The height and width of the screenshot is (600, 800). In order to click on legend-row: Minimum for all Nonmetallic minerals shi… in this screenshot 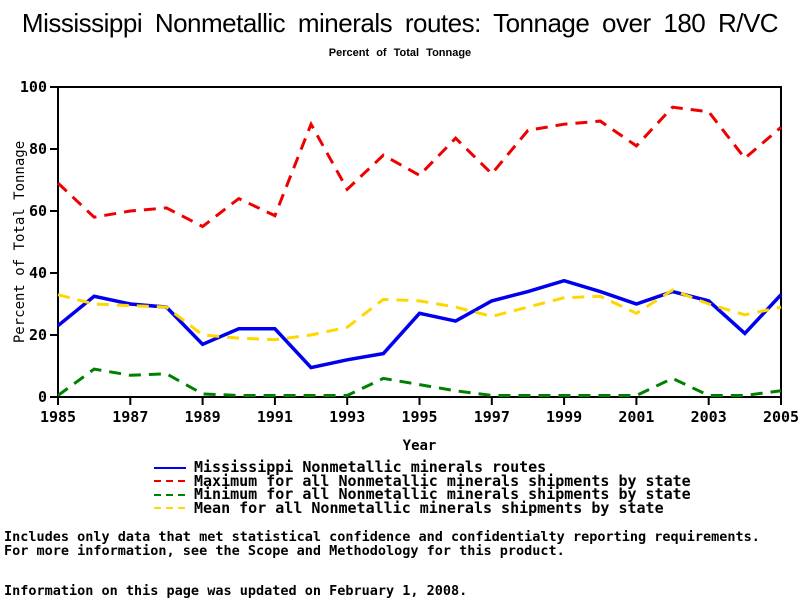, I will do `click(422, 494)`.